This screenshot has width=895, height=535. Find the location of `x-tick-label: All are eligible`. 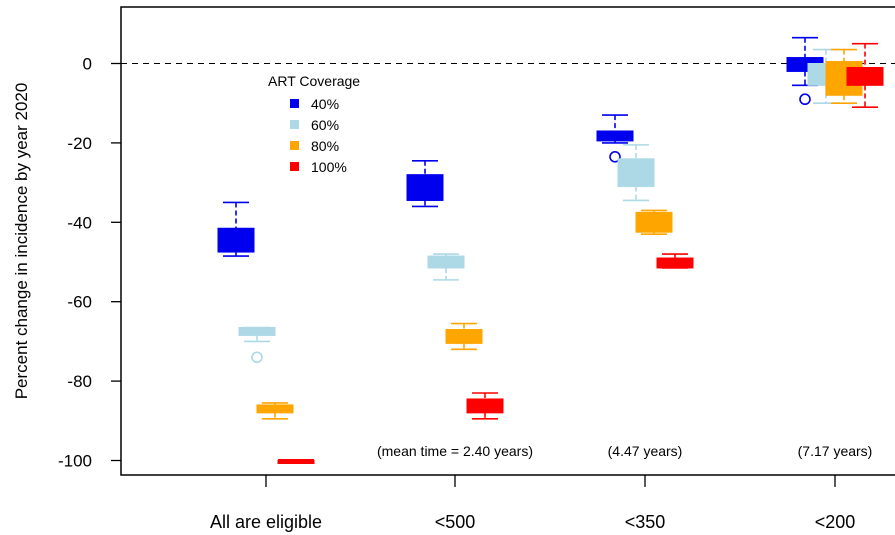

x-tick-label: All are eligible is located at coordinates (266, 522).